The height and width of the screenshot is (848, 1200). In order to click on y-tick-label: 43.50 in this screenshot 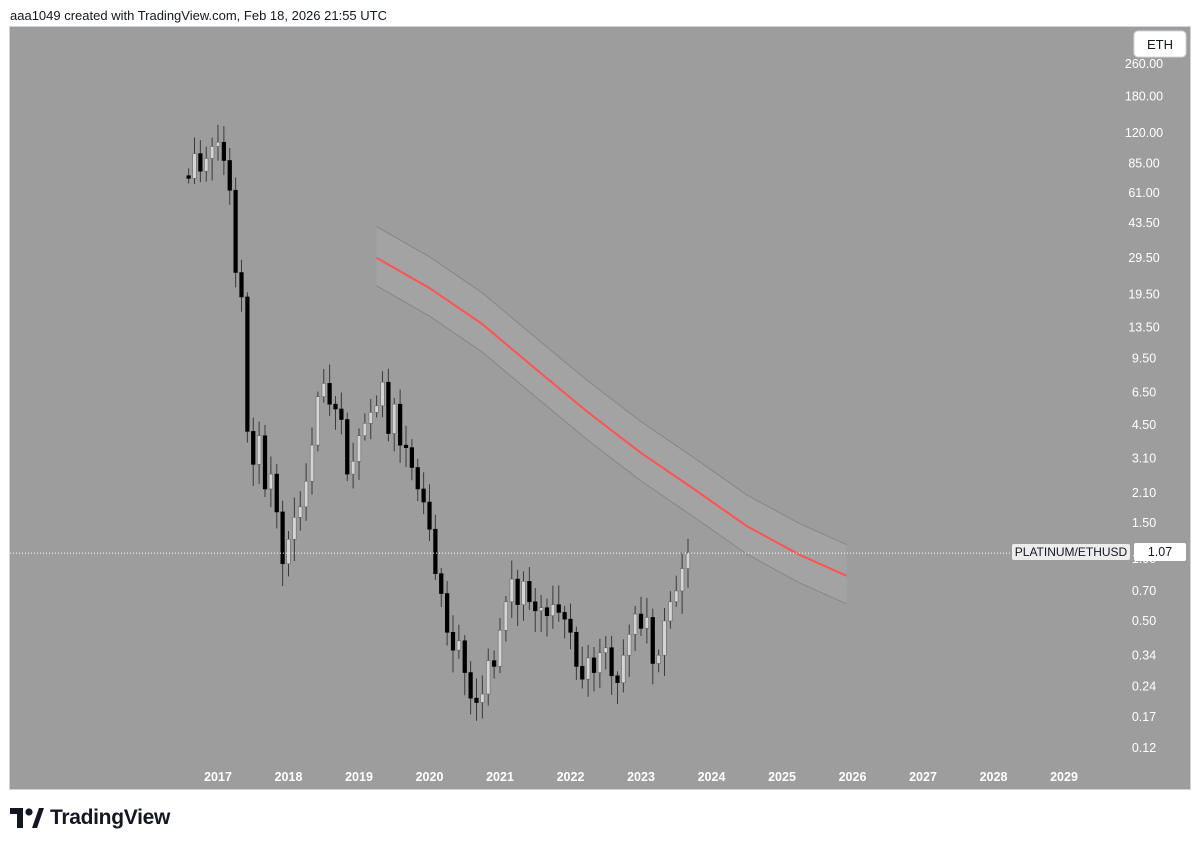, I will do `click(1143, 223)`.